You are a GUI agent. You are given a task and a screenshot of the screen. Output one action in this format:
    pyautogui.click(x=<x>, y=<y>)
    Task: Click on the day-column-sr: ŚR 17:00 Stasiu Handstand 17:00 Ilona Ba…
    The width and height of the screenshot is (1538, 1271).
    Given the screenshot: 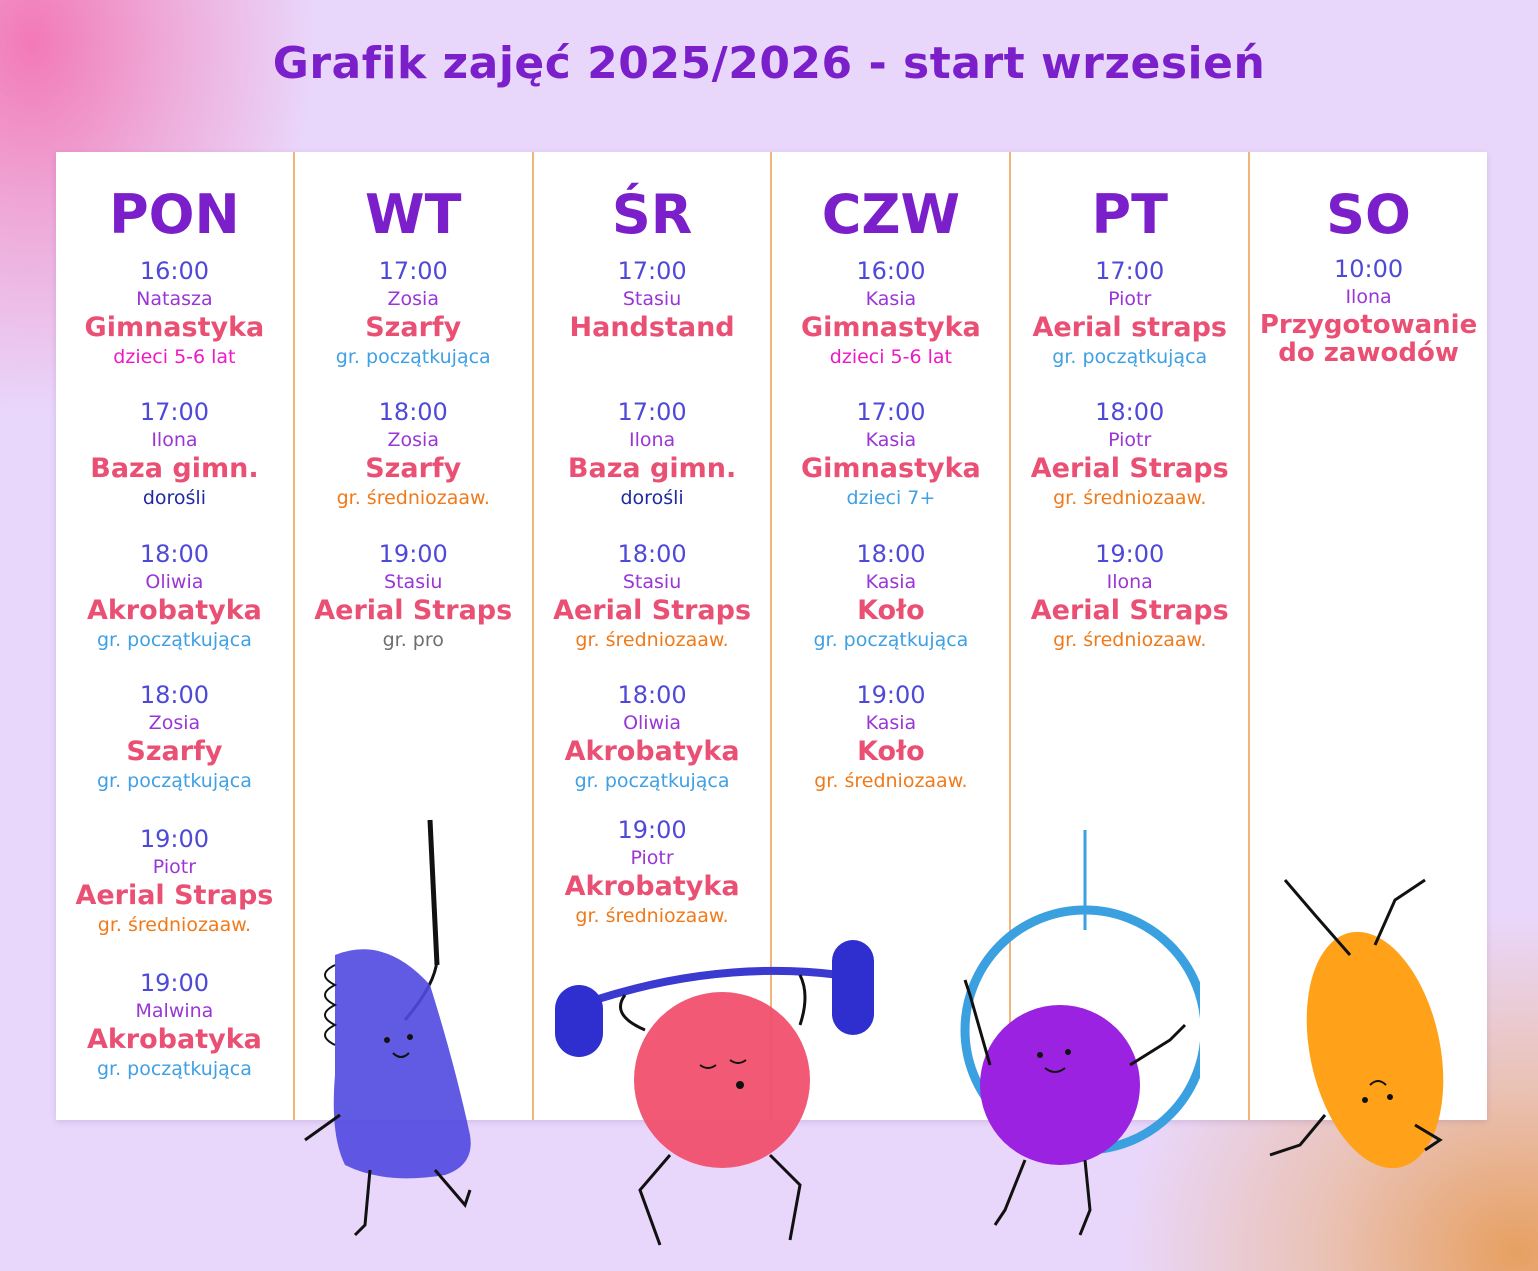 What is the action you would take?
    pyautogui.click(x=653, y=636)
    